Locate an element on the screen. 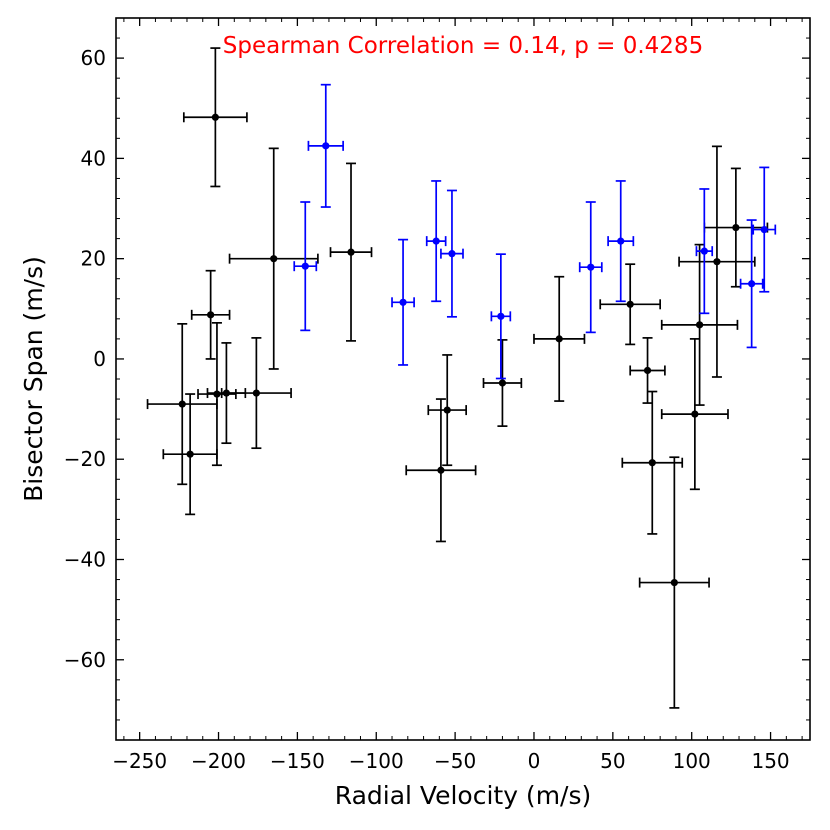 The image size is (830, 830). y-tick-label: −40 is located at coordinates (85, 560).